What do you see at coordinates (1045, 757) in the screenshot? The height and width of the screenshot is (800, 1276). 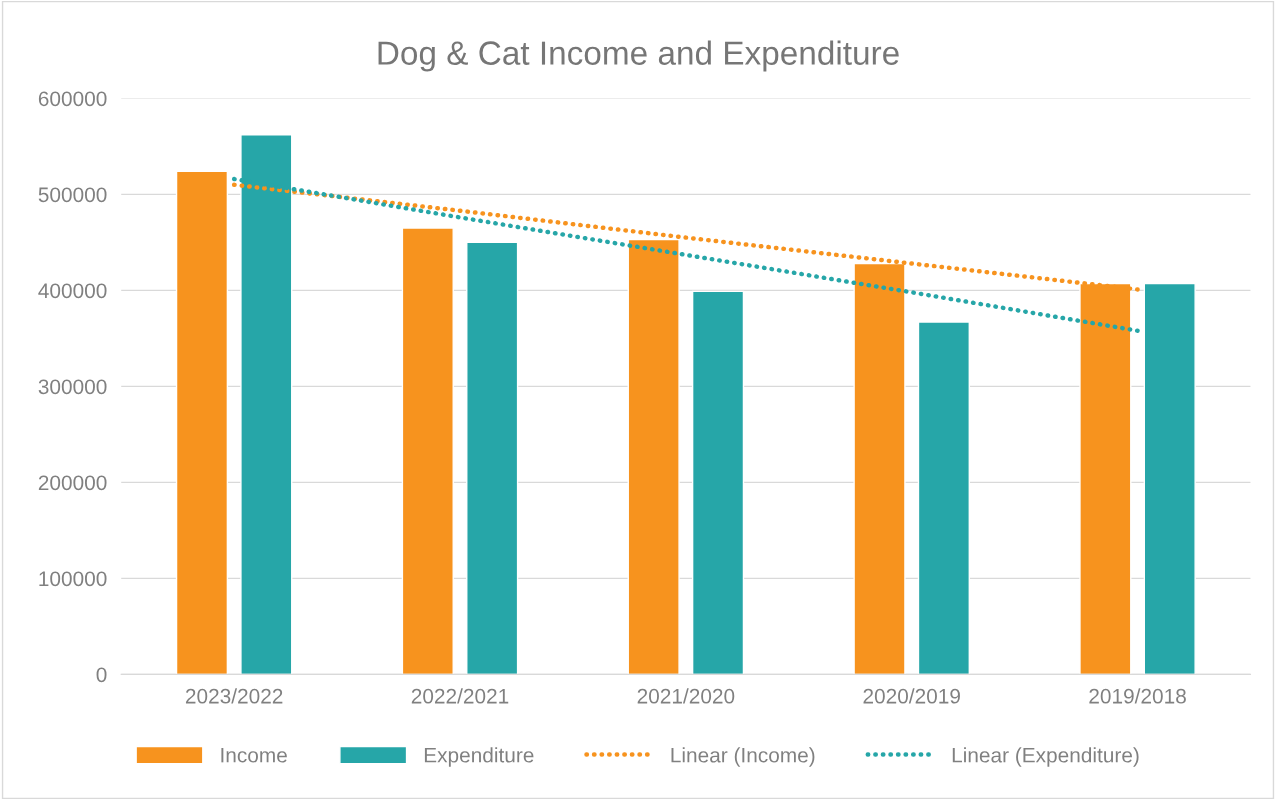 I see `legend-label: Linear (Expenditure)` at bounding box center [1045, 757].